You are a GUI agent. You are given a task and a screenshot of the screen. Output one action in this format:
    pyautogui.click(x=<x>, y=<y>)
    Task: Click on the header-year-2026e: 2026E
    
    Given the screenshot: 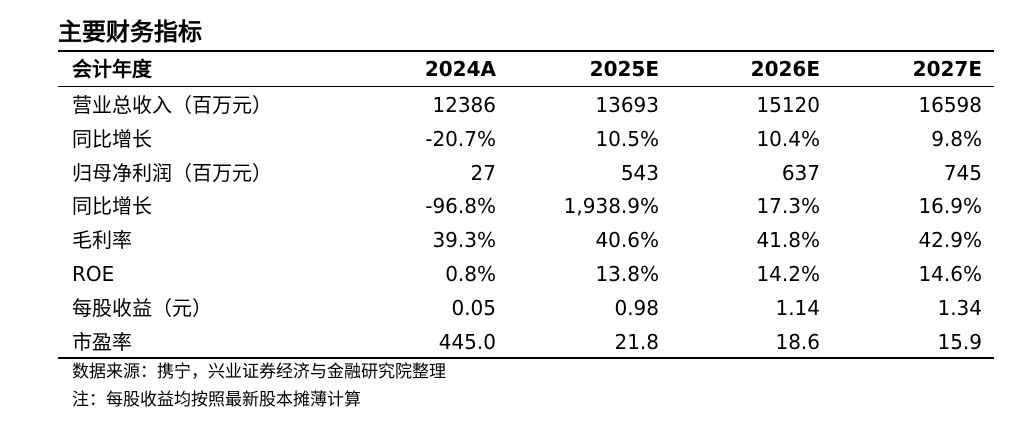 What is the action you would take?
    pyautogui.click(x=785, y=69)
    